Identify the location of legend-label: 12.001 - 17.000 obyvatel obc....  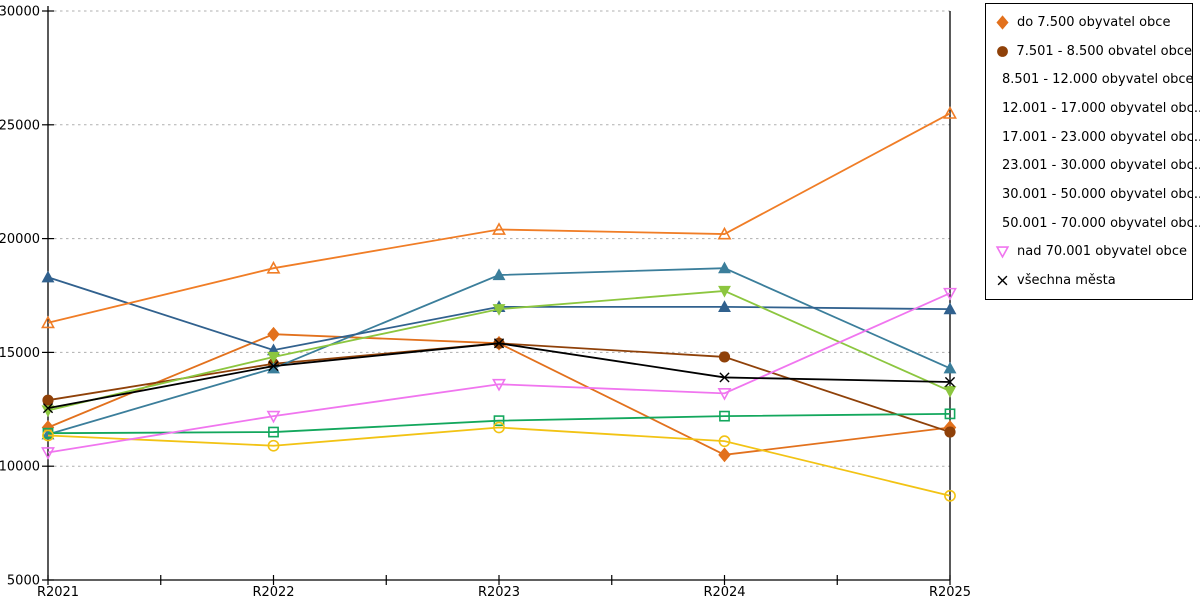
(1101, 108).